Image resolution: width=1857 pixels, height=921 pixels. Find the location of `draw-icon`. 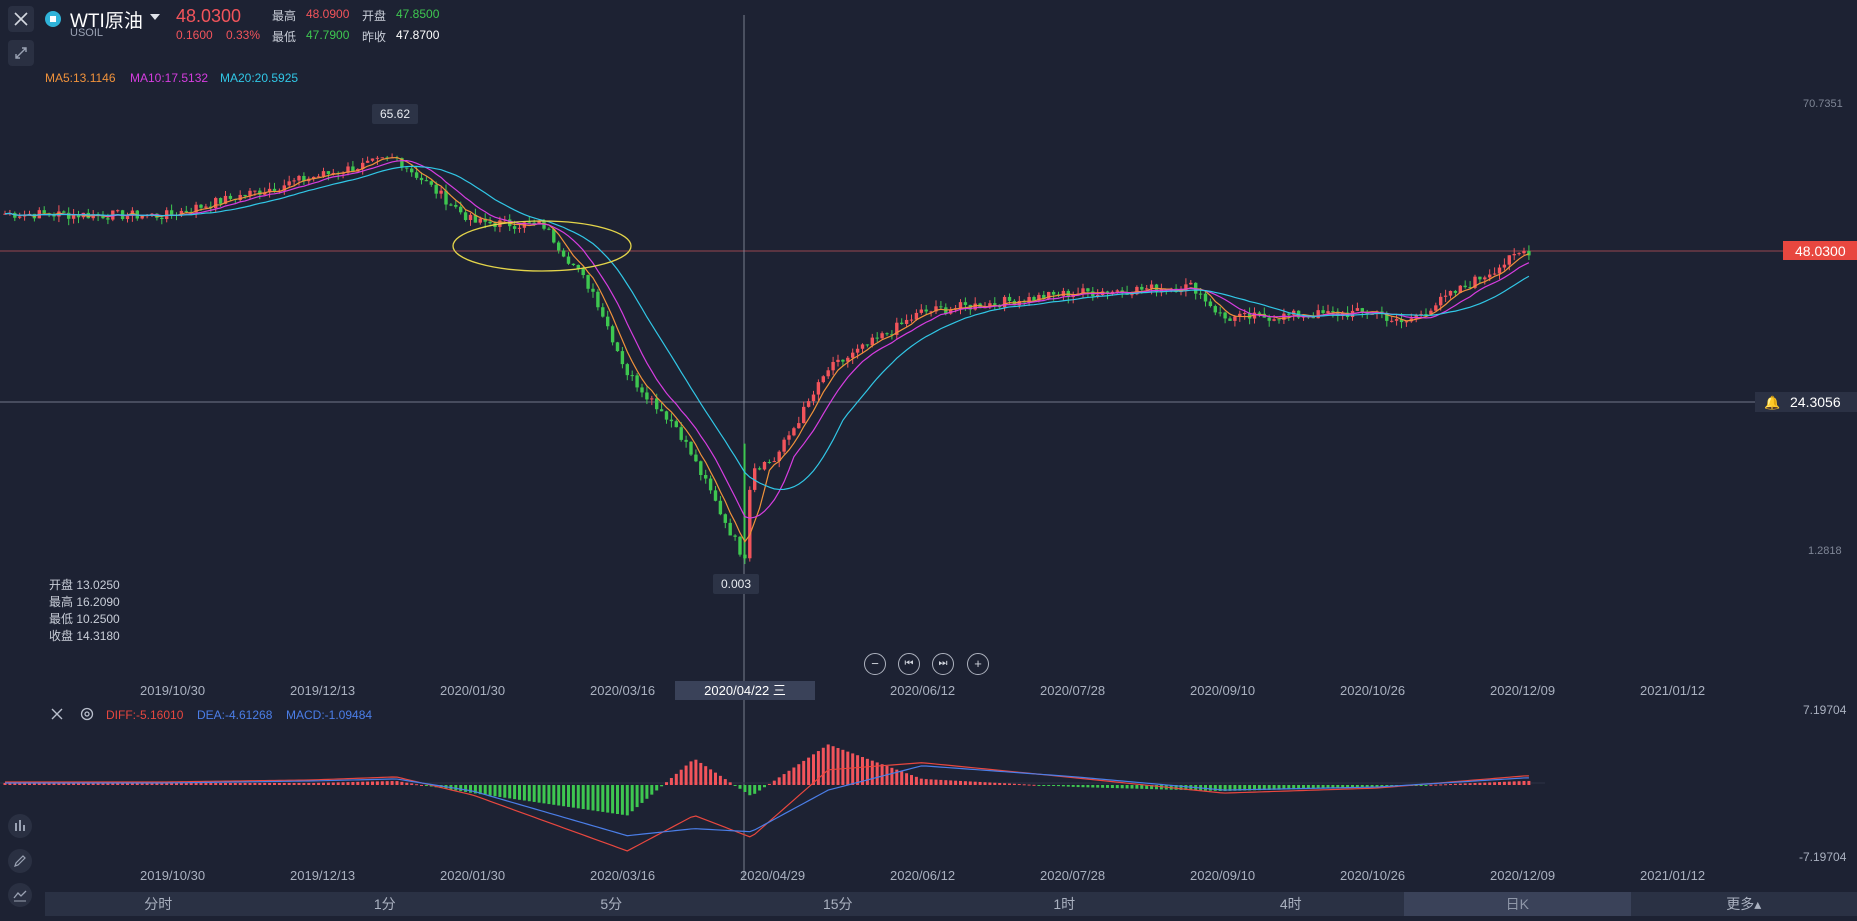

draw-icon is located at coordinates (20, 861).